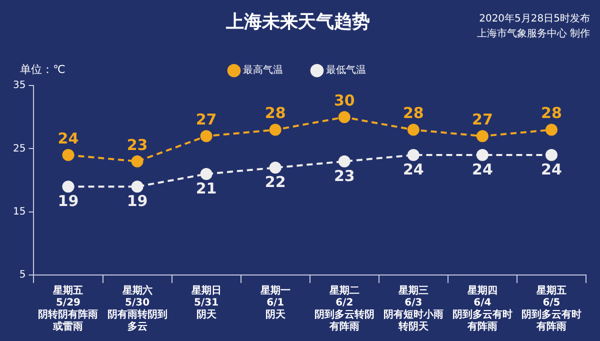  What do you see at coordinates (413, 308) in the screenshot?
I see `x-tick-label: 星期三 6/3 阴有短时小雨转阴天` at bounding box center [413, 308].